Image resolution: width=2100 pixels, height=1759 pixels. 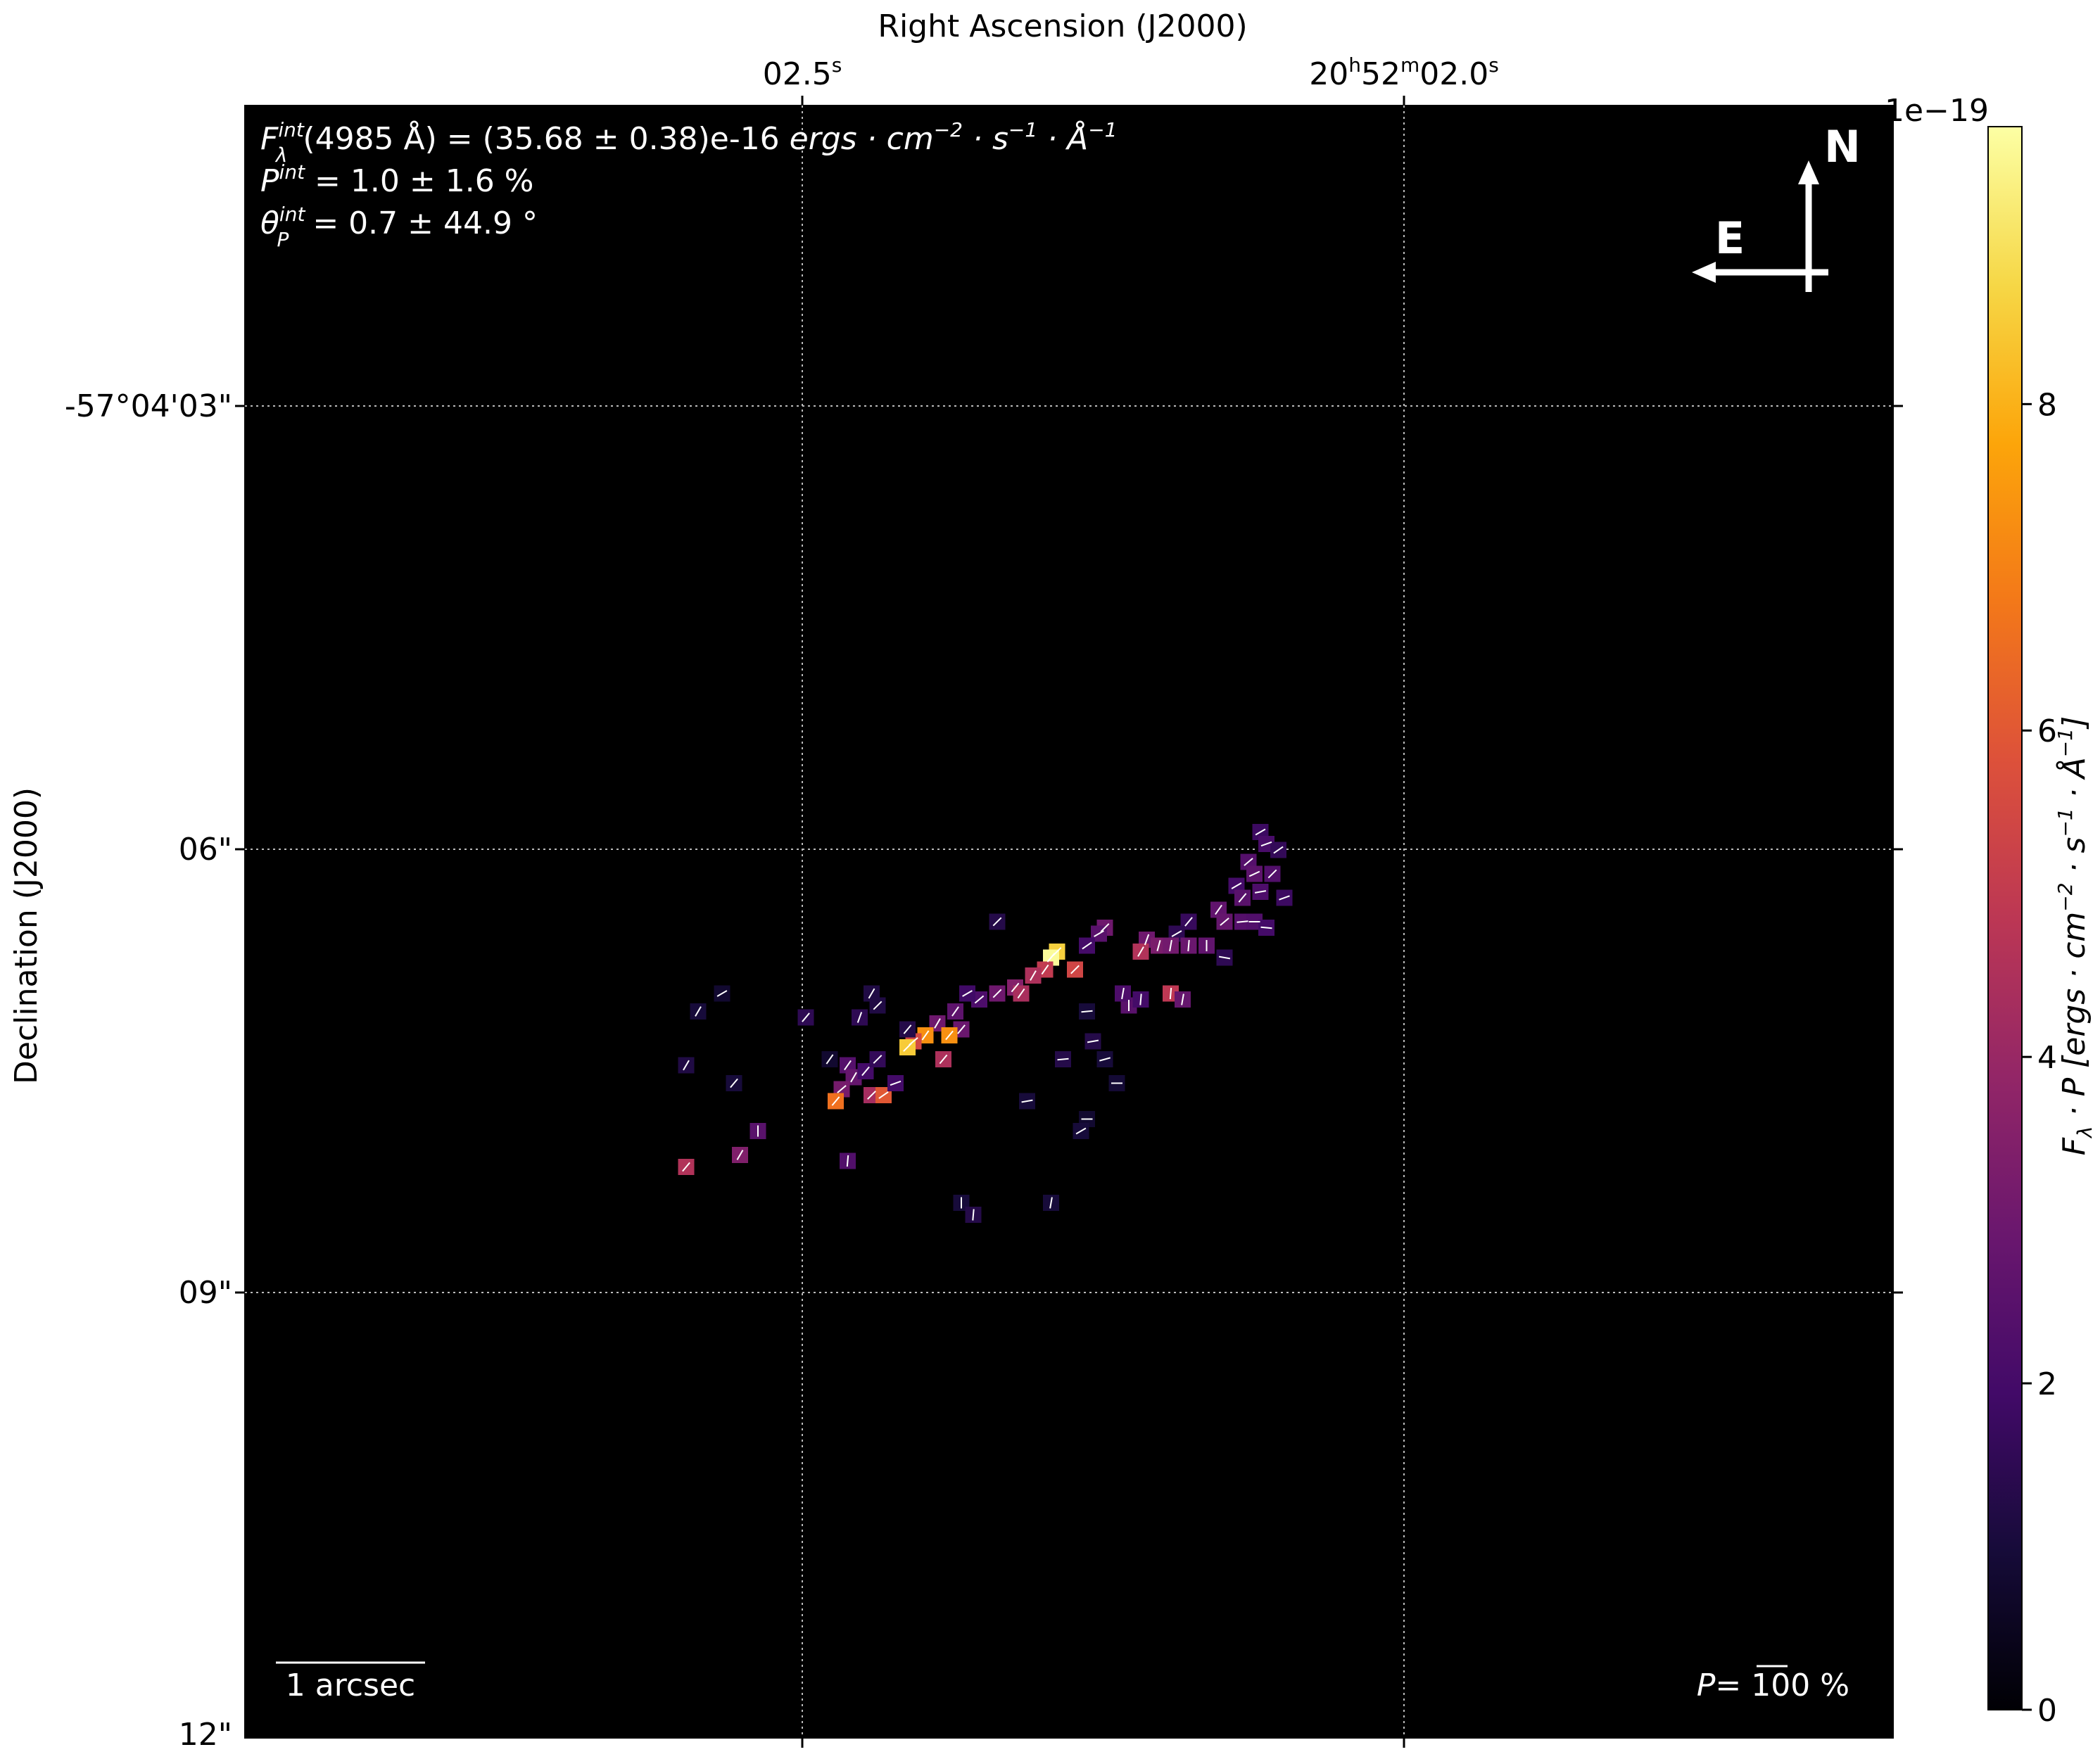 What do you see at coordinates (1704, 272) in the screenshot?
I see `east-arrow-head` at bounding box center [1704, 272].